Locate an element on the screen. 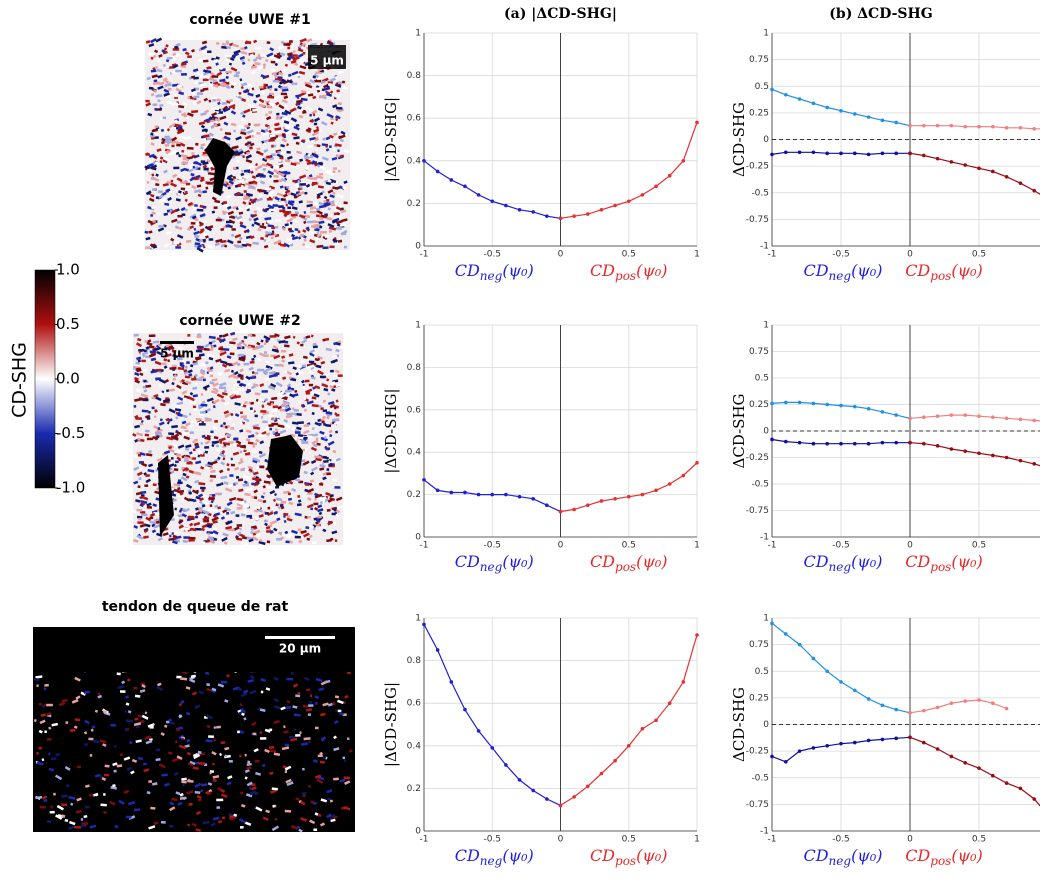 Image resolution: width=1040 pixels, height=884 pixels. x-axis-label: CDpos(ψ₀) is located at coordinates (944, 857).